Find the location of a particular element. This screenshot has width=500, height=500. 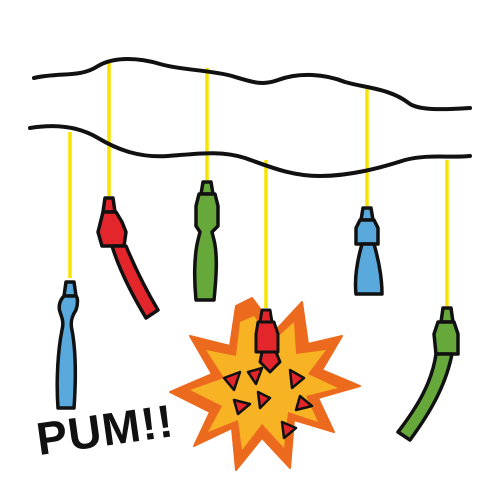

blue-firecracker-right is located at coordinates (368, 251).